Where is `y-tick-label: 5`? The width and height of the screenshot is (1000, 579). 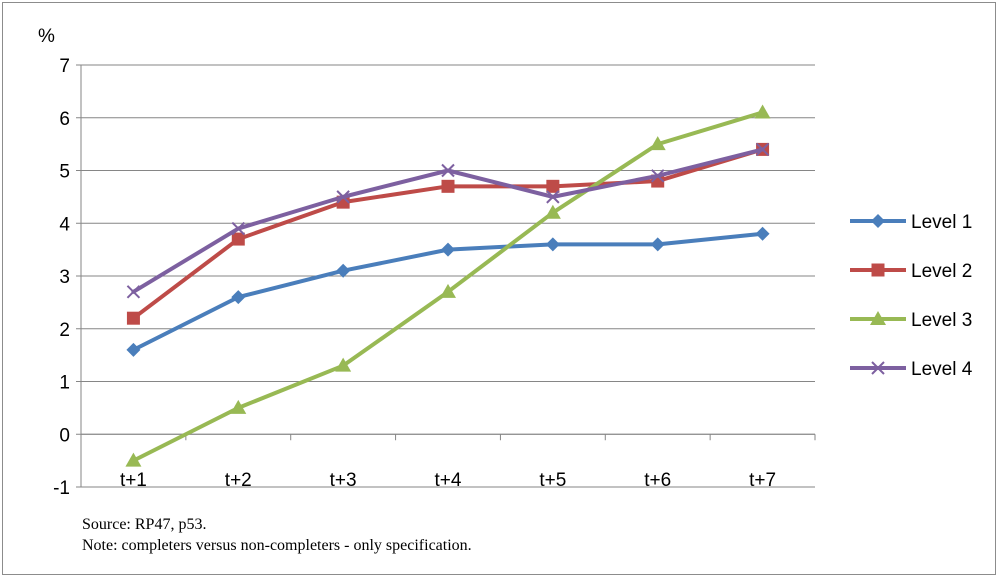 y-tick-label: 5 is located at coordinates (64, 172).